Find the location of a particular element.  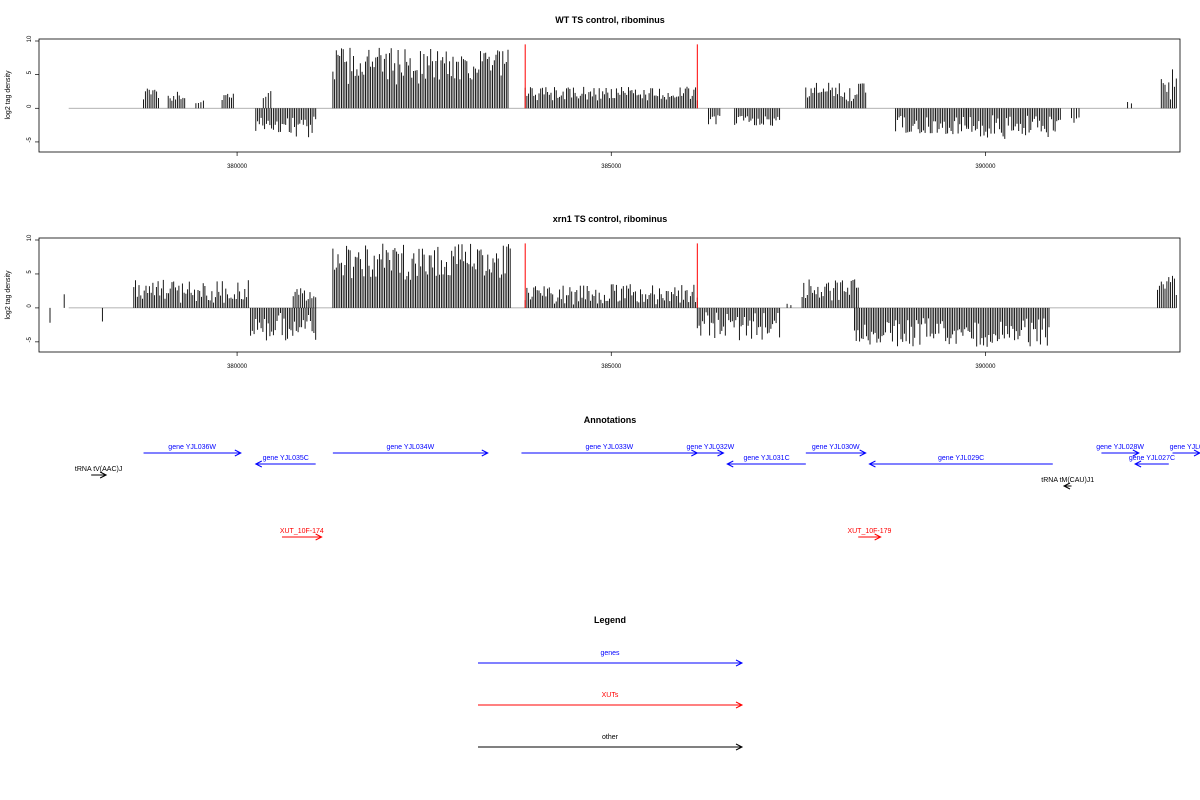

wt-x-tick-label: 390000 is located at coordinates (985, 167).